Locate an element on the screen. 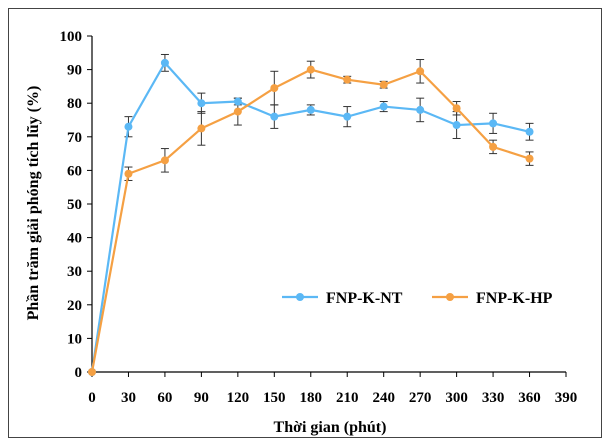 The height and width of the screenshot is (448, 612). x-tick-label: 330 is located at coordinates (493, 398).